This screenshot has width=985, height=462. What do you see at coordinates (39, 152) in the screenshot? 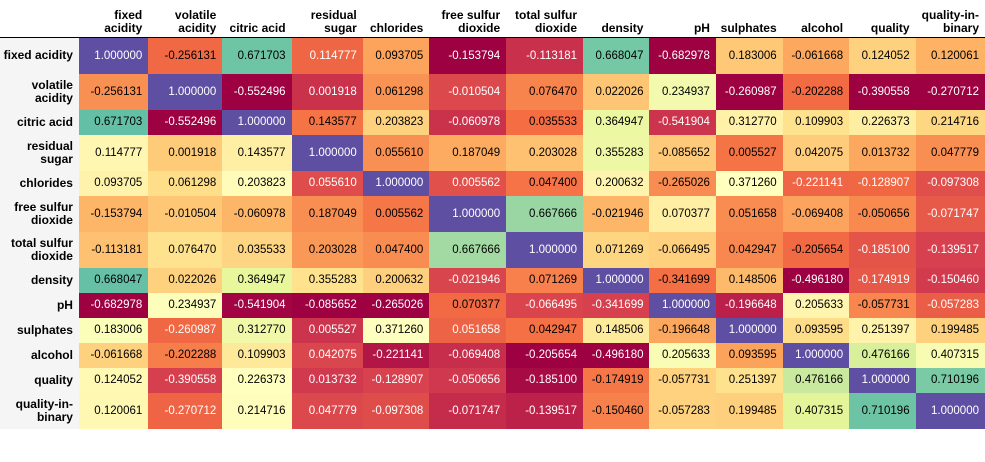
I see `row-header: residual sugar` at bounding box center [39, 152].